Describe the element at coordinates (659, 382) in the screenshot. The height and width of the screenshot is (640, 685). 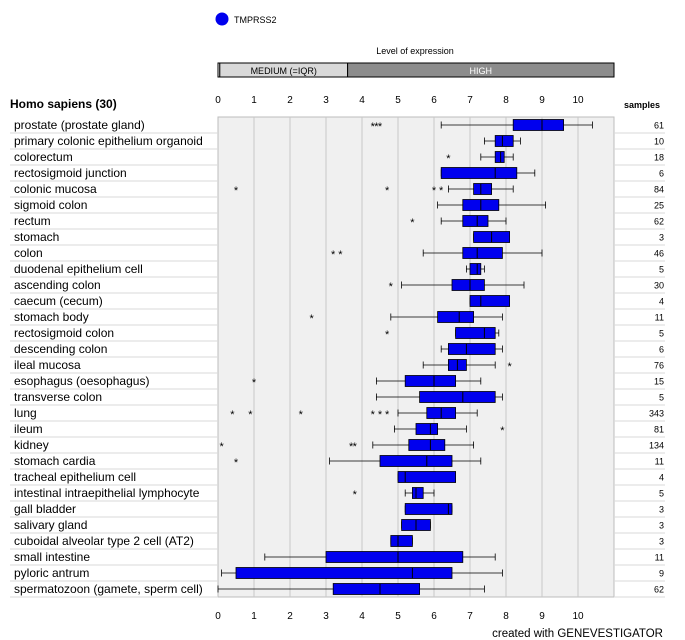
I see `sample-count: 15` at that location.